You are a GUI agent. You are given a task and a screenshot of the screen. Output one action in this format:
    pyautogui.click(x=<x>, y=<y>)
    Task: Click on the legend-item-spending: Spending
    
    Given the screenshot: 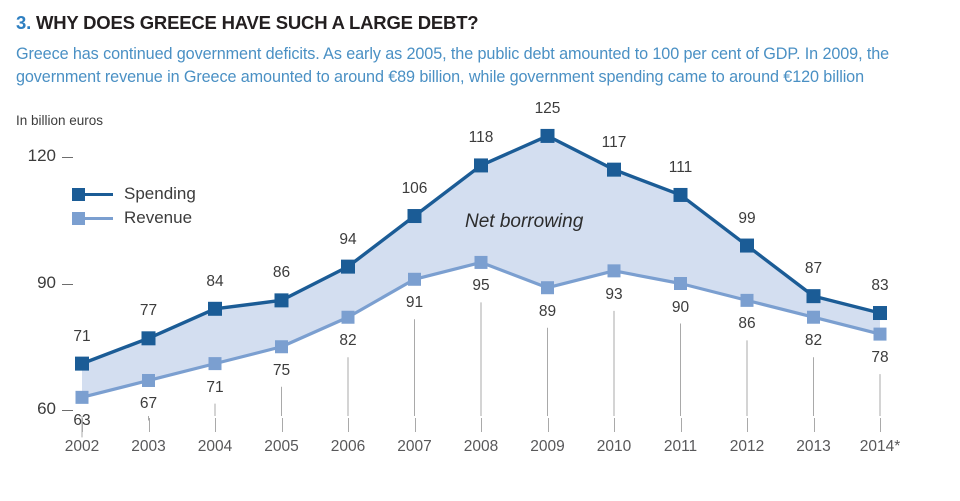 What is the action you would take?
    pyautogui.click(x=134, y=194)
    